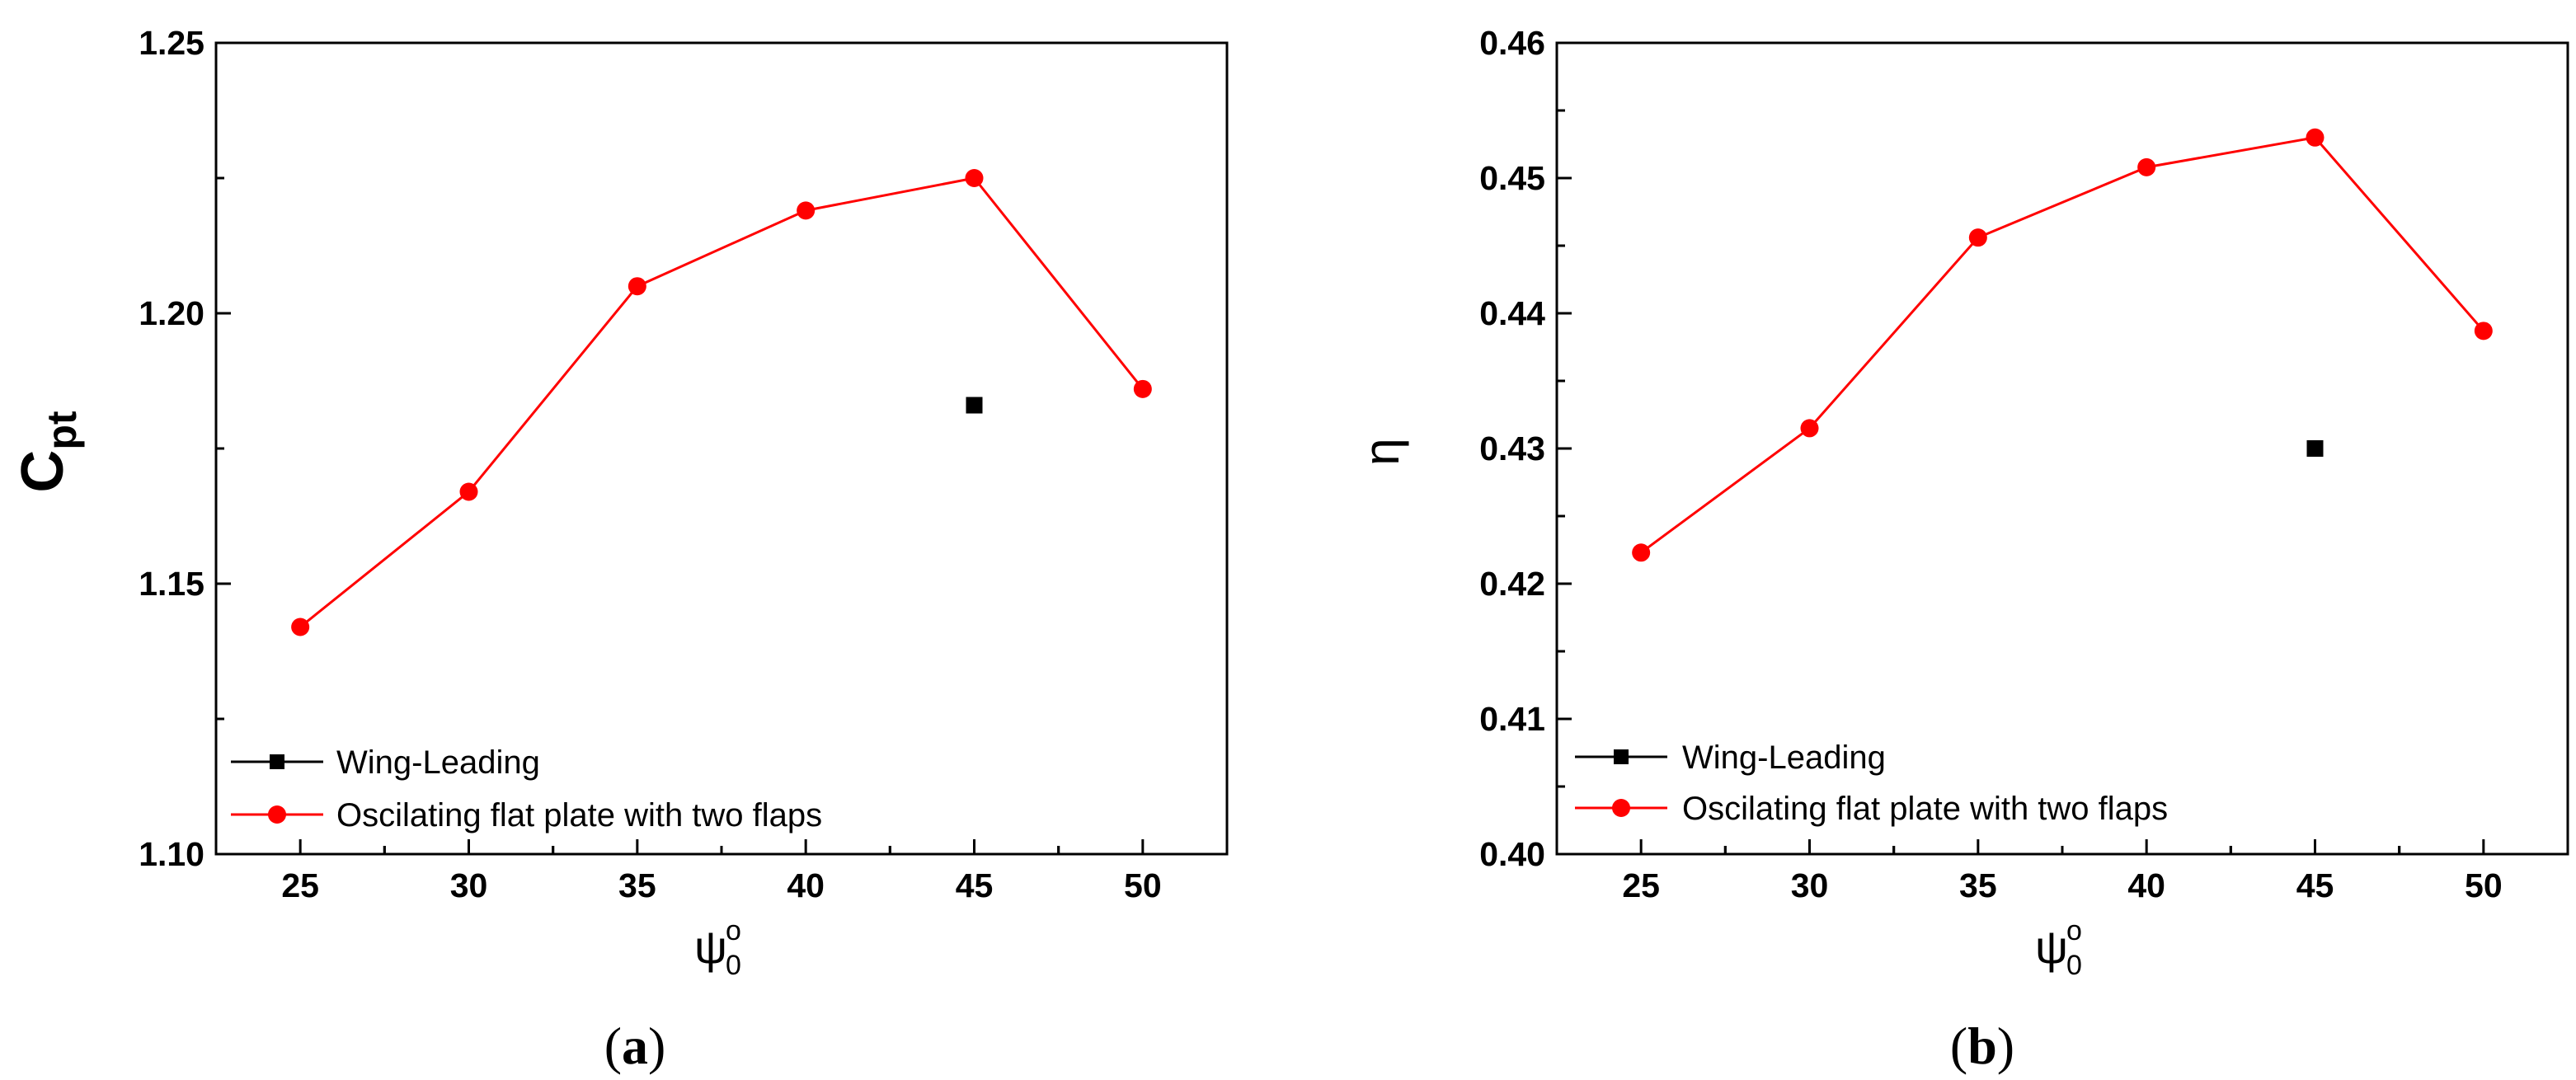 The width and height of the screenshot is (2576, 1080). What do you see at coordinates (62, 430) in the screenshot?
I see `y-axis-label-sub: pt` at bounding box center [62, 430].